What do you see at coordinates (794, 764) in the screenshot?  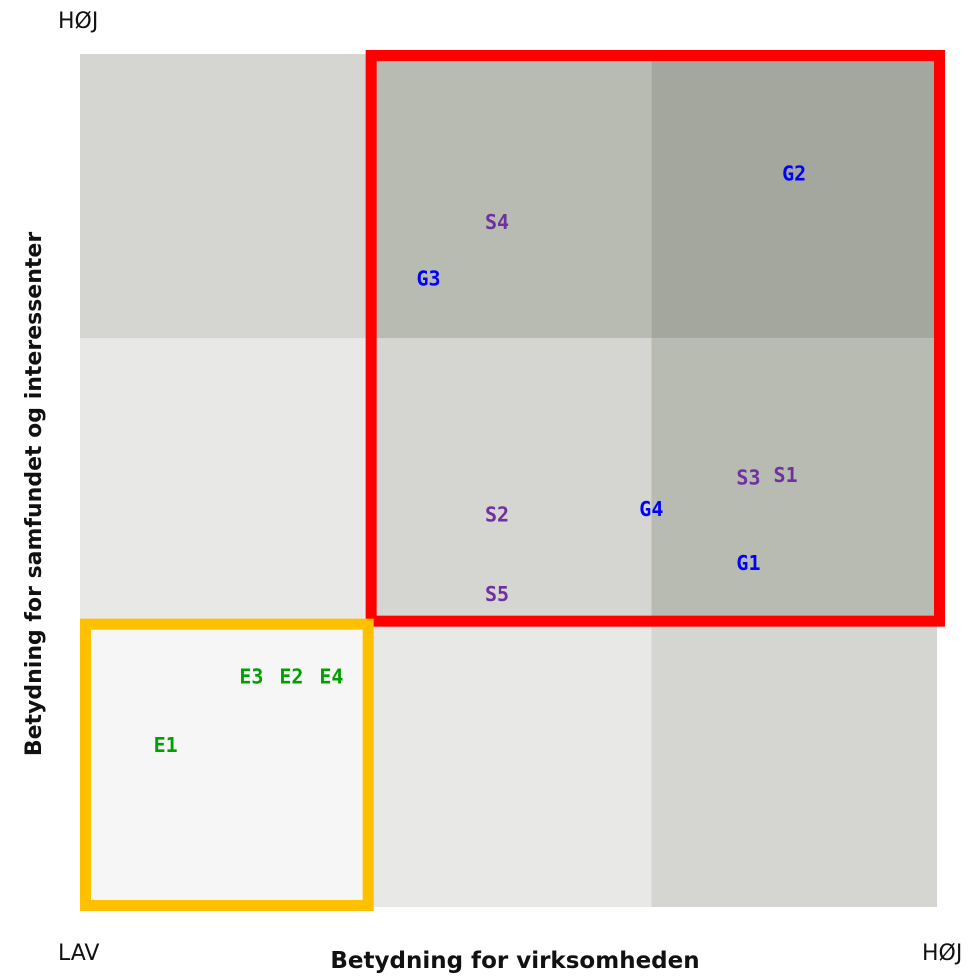 I see `matrix-cell-r2-c2` at bounding box center [794, 764].